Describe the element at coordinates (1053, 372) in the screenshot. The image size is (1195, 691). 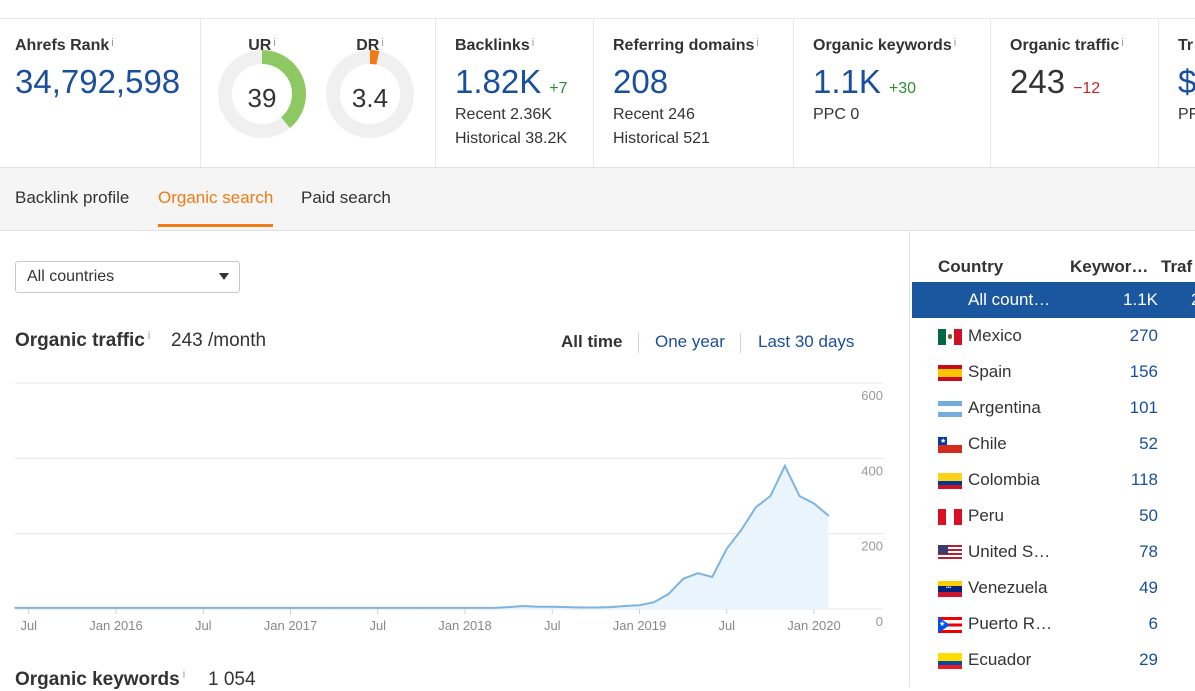
I see `country-row: Spain 156` at that location.